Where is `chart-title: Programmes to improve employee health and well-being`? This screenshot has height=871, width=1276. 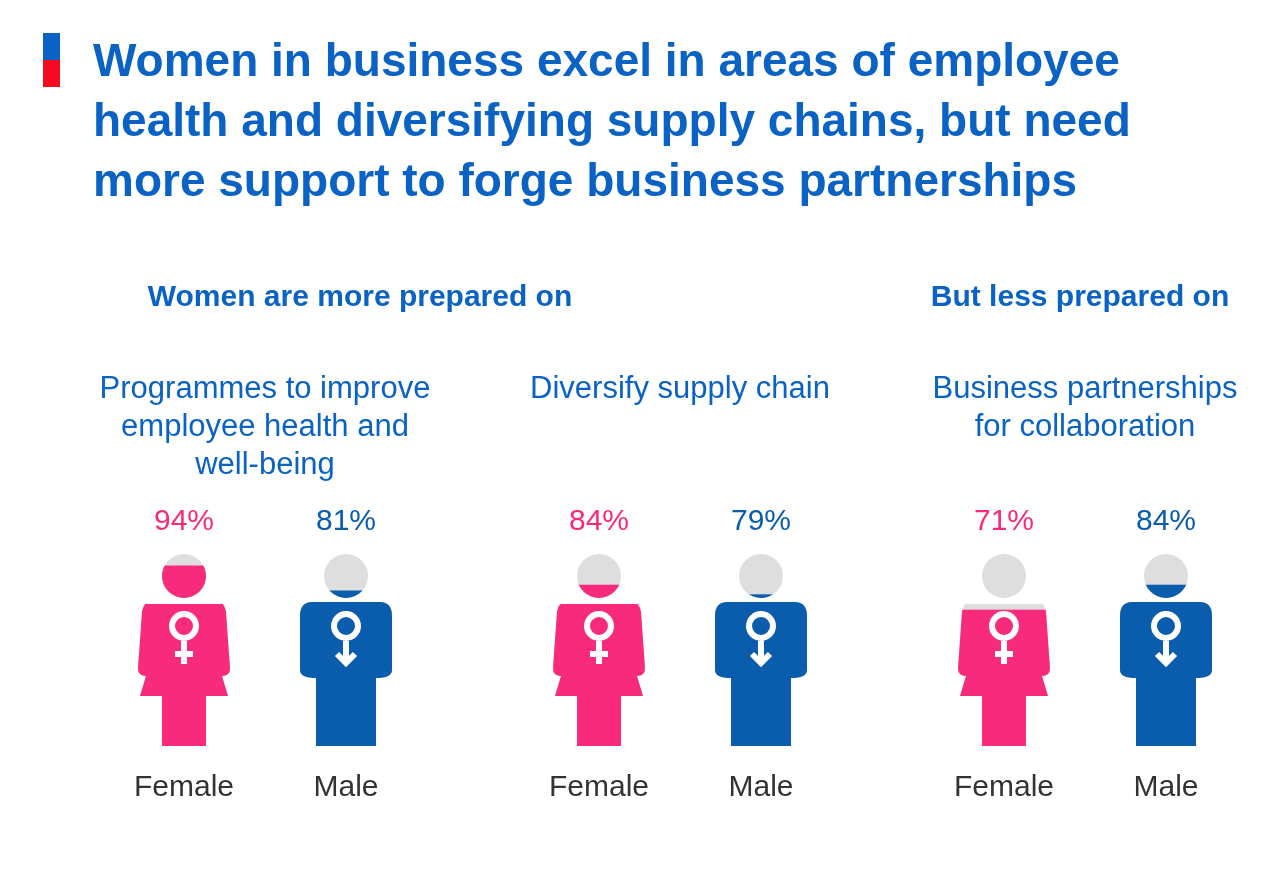
chart-title: Programmes to improve employee health and well-being is located at coordinates (265, 425).